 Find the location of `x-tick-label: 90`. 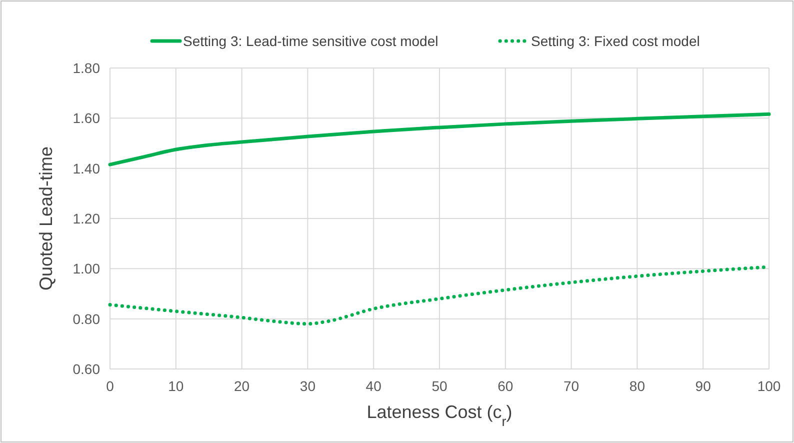

x-tick-label: 90 is located at coordinates (703, 386).